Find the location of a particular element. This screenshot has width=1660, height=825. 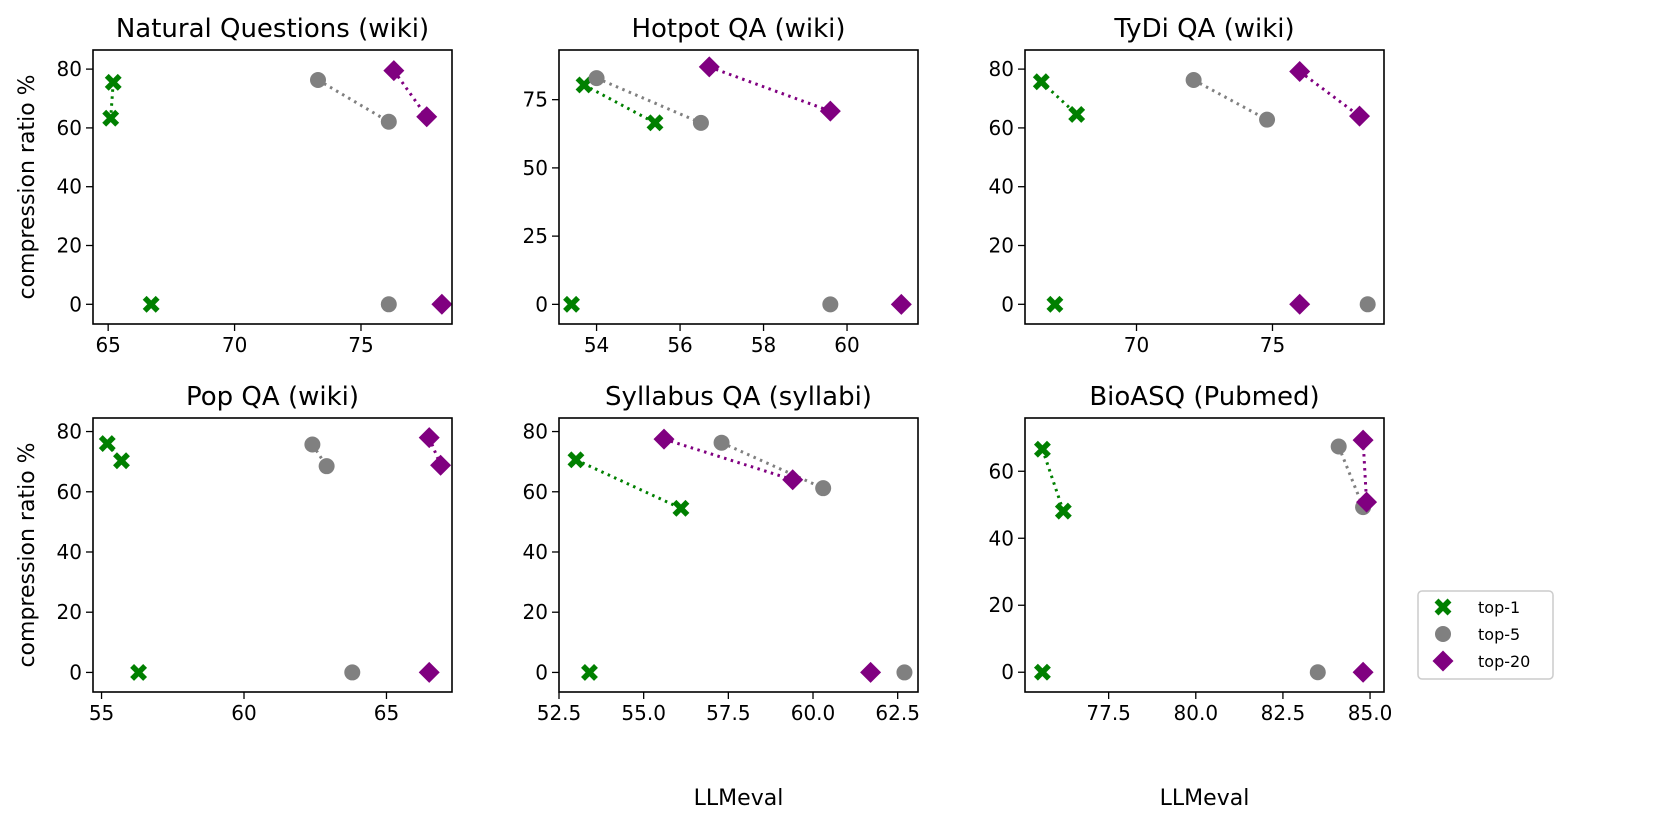

legend-marker-top-1-stroke-b is located at coordinates (1443, 607).